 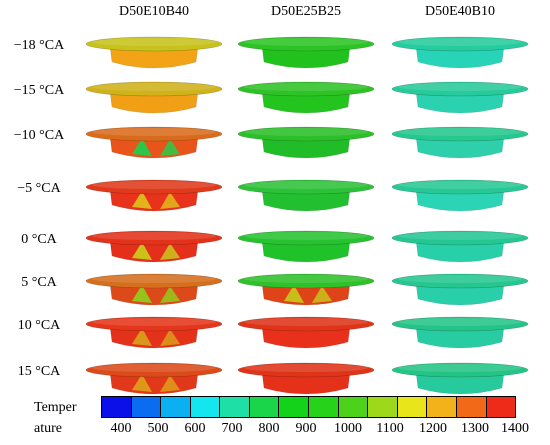 I want to click on legend-tick-label: 900, so click(x=306, y=428).